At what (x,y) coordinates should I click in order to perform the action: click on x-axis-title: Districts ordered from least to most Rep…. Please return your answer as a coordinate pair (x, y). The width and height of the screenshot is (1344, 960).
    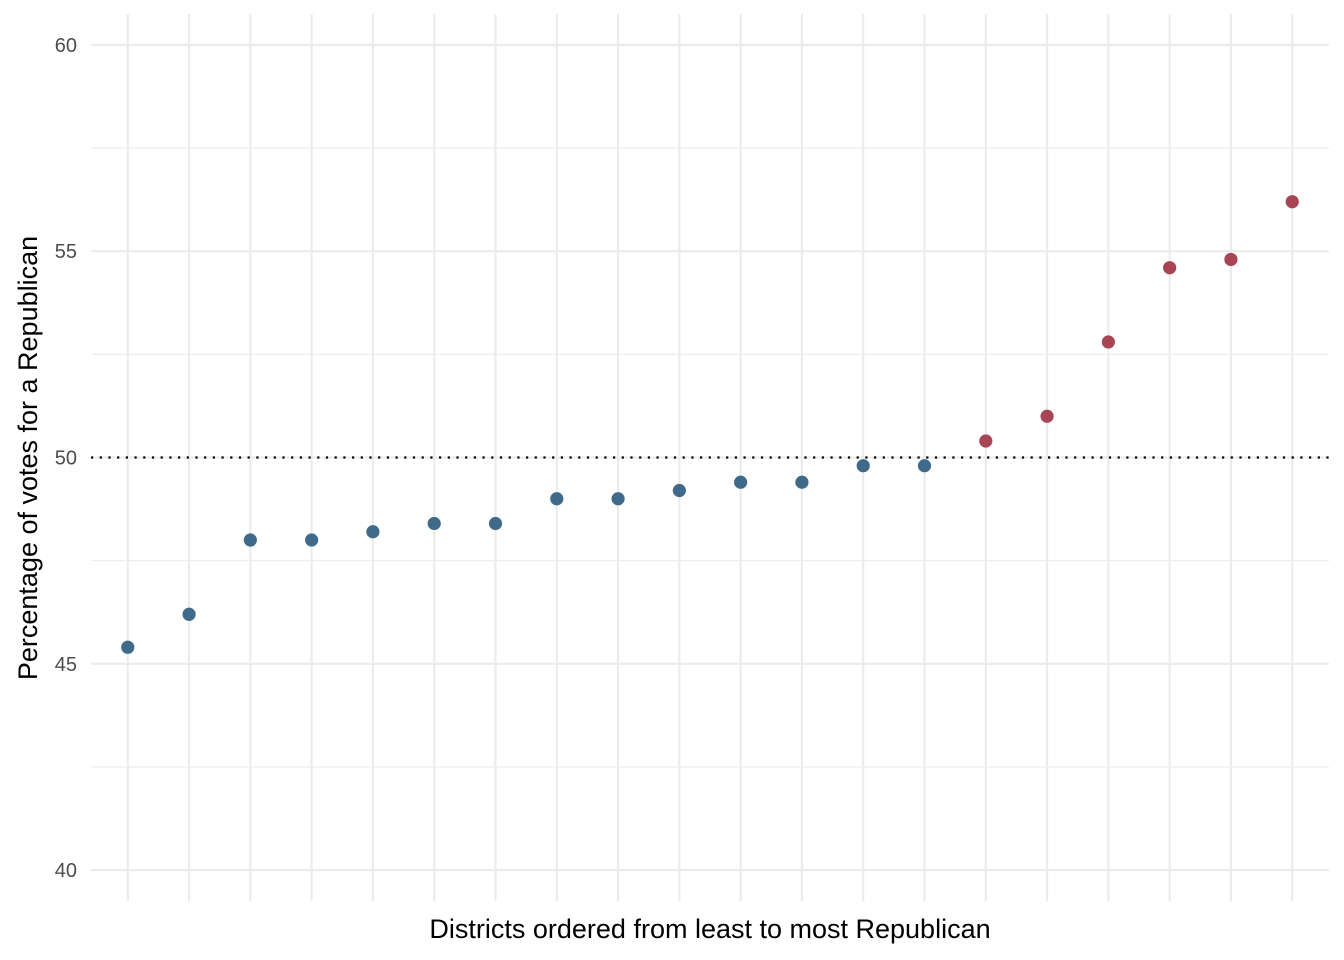
    Looking at the image, I should click on (709, 929).